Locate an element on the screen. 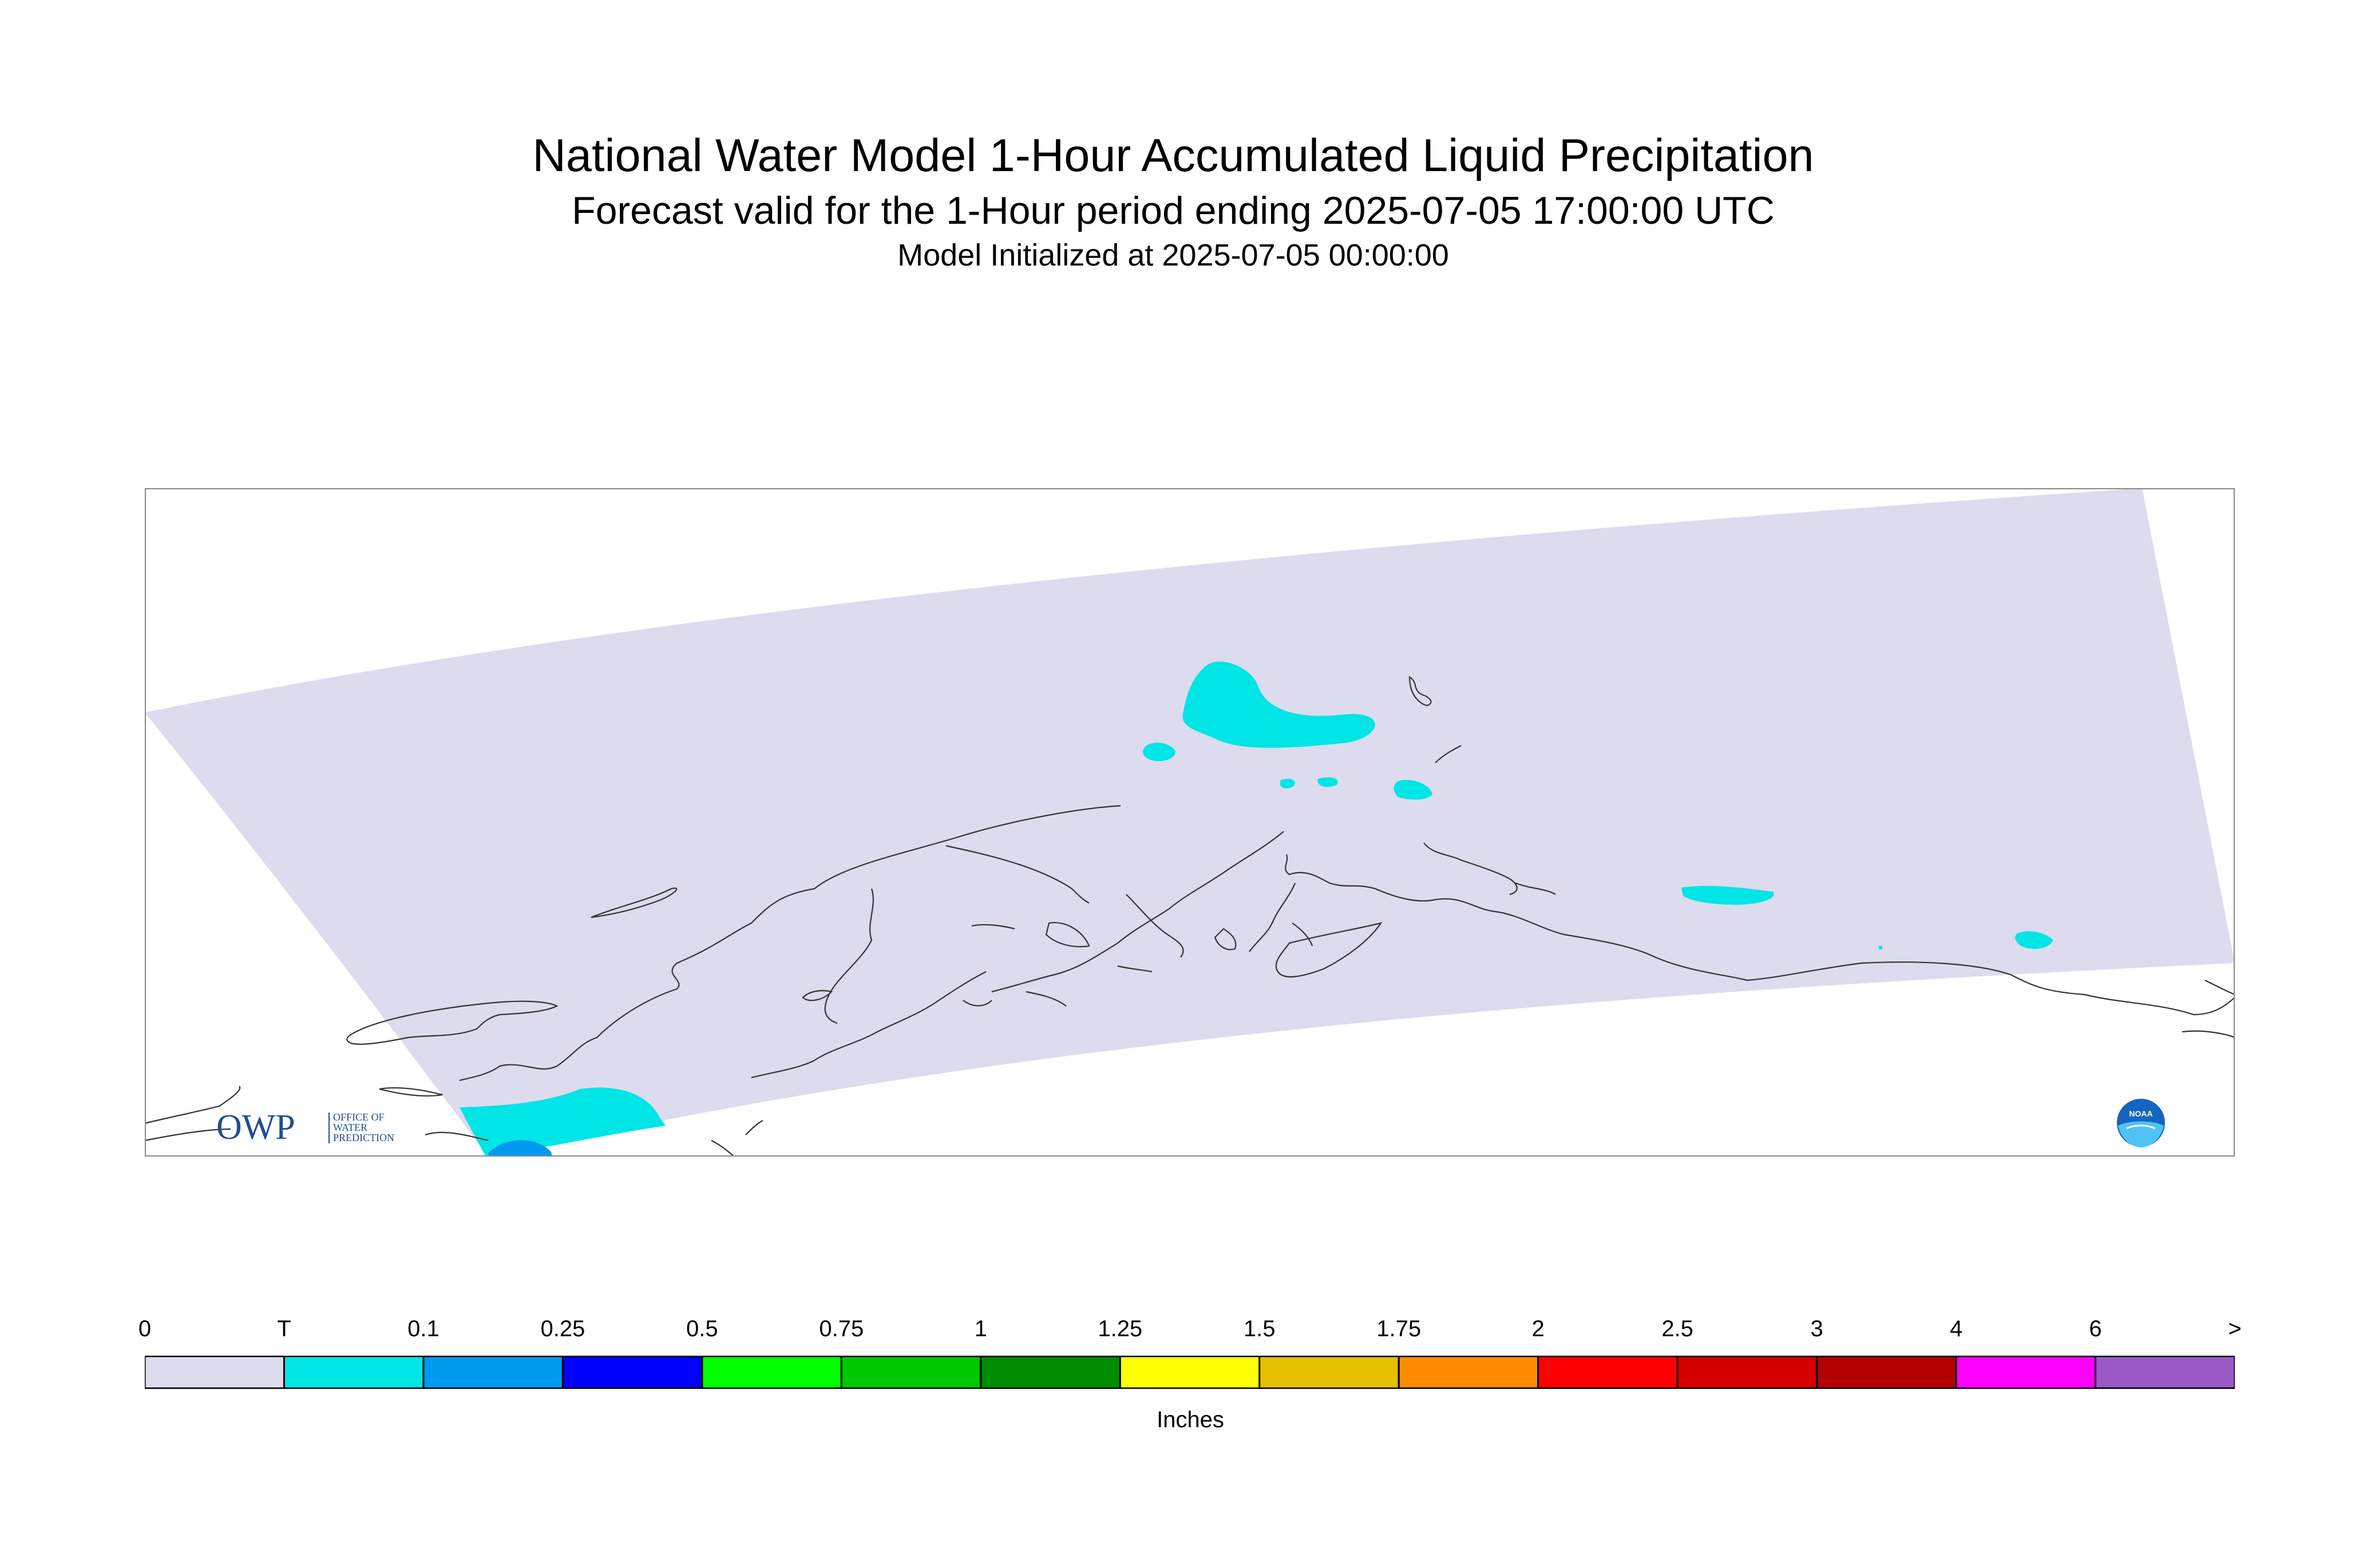 The width and height of the screenshot is (2375, 1568). colorbar-tick-label: 1.5 is located at coordinates (1259, 1328).